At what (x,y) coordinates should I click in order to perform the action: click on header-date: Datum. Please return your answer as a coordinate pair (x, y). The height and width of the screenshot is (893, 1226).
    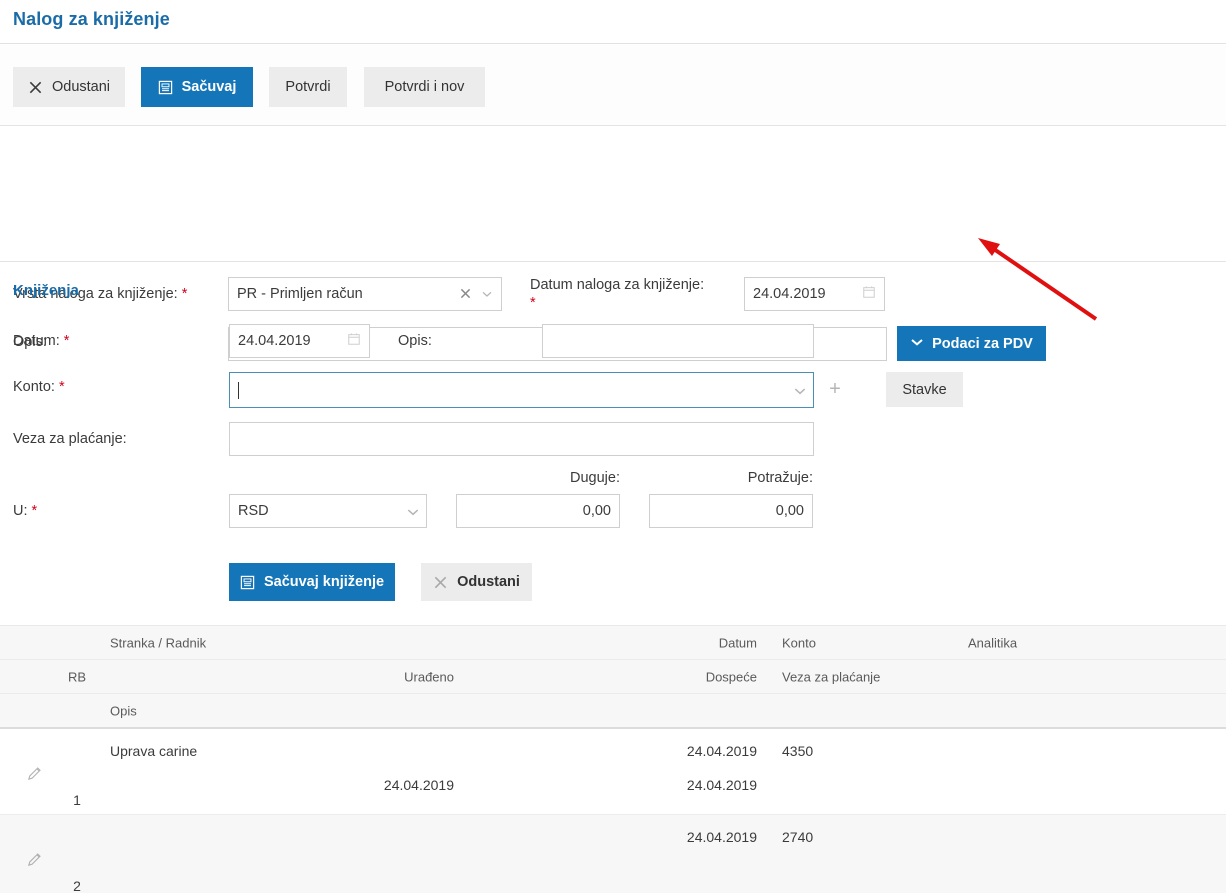
    Looking at the image, I should click on (737, 642).